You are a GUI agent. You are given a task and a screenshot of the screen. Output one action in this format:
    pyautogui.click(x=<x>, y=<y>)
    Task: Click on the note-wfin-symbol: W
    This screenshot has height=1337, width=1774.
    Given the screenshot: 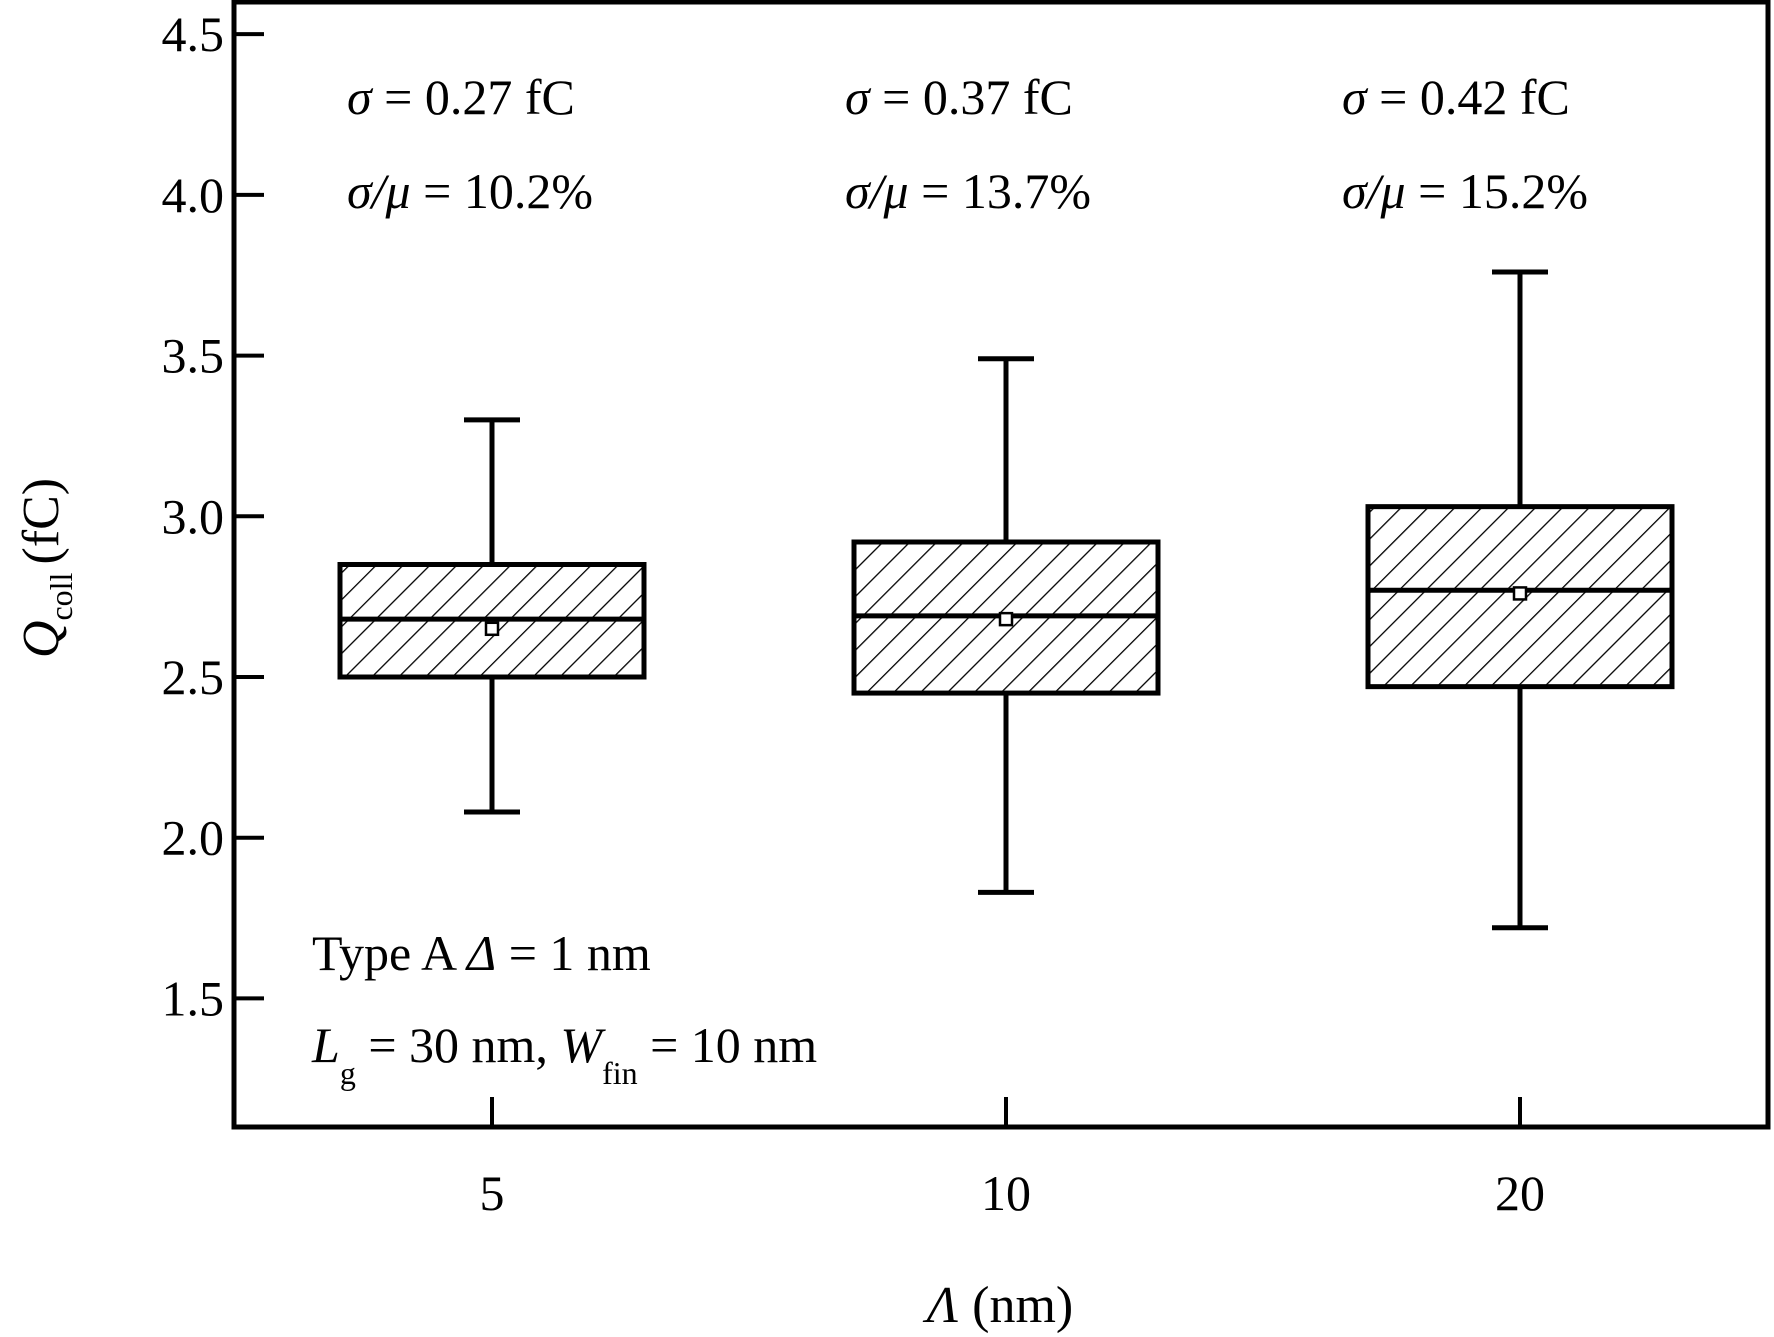 What is the action you would take?
    pyautogui.click(x=583, y=1045)
    